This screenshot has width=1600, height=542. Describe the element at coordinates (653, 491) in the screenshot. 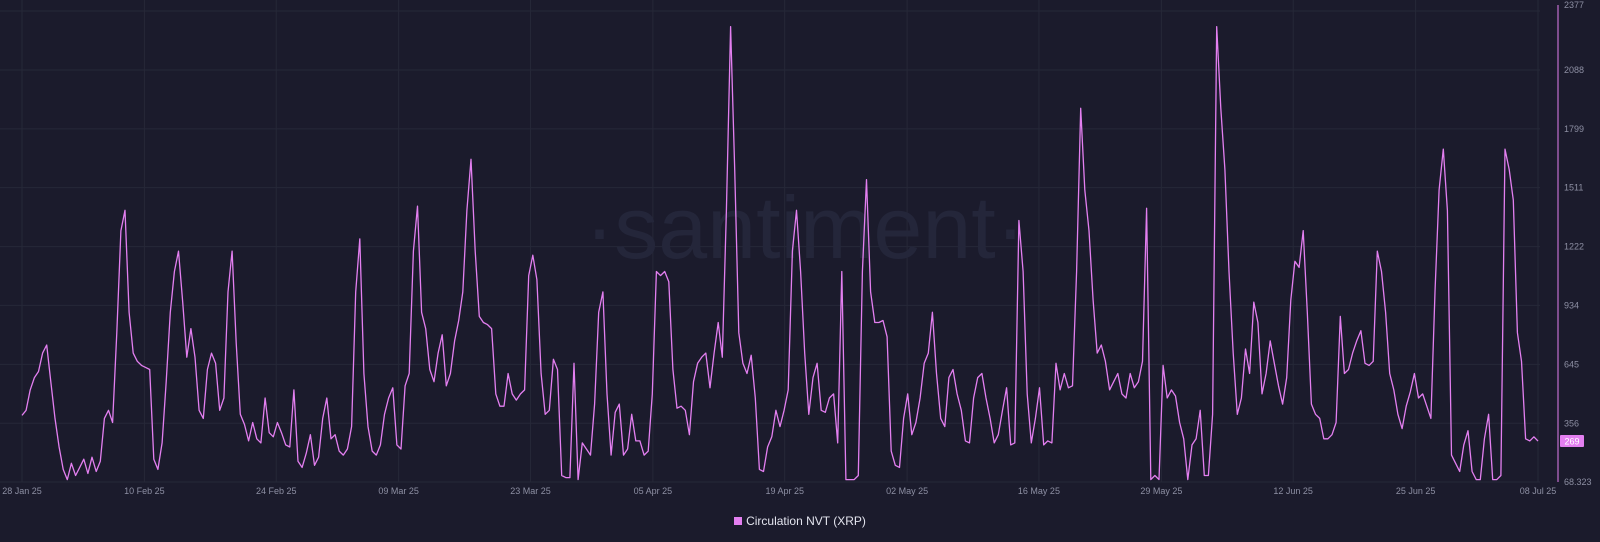

I see `x-tick-label: 05 Apr 25` at that location.